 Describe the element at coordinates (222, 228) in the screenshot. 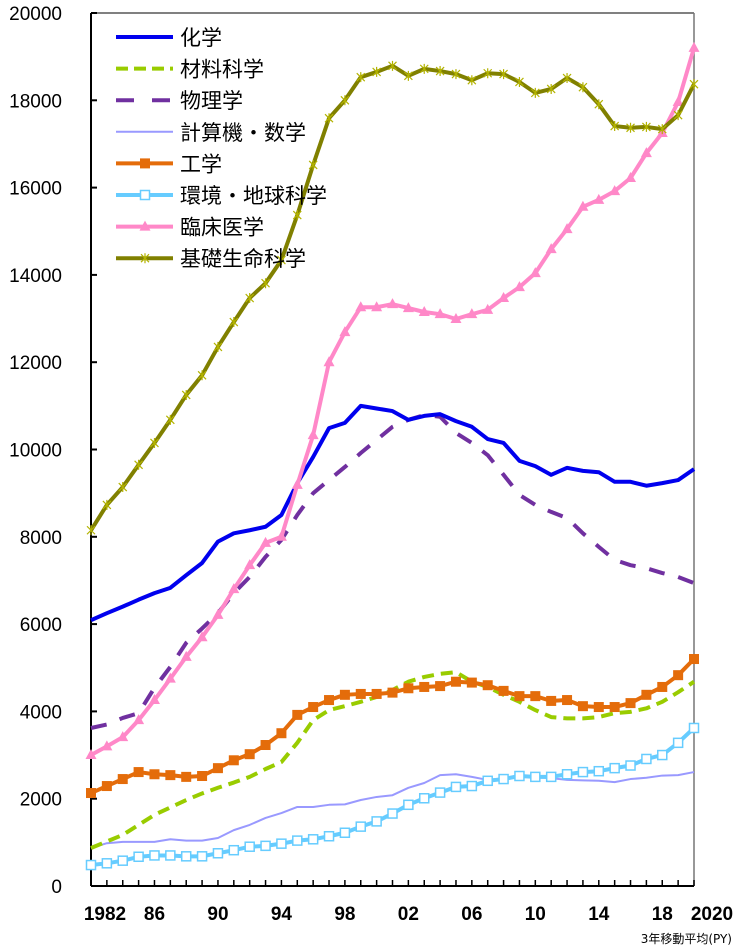

I see `legend-label: 臨床医学` at that location.